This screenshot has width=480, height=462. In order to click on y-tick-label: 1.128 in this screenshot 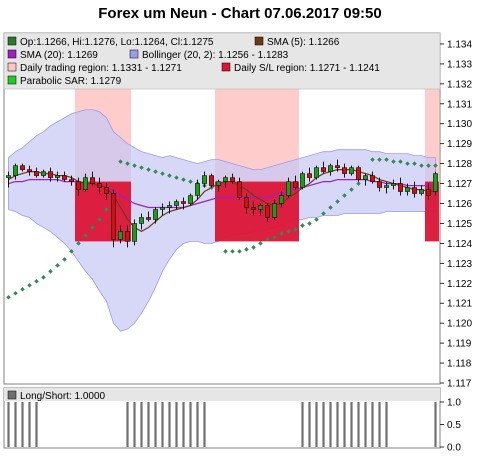, I will do `click(459, 164)`.